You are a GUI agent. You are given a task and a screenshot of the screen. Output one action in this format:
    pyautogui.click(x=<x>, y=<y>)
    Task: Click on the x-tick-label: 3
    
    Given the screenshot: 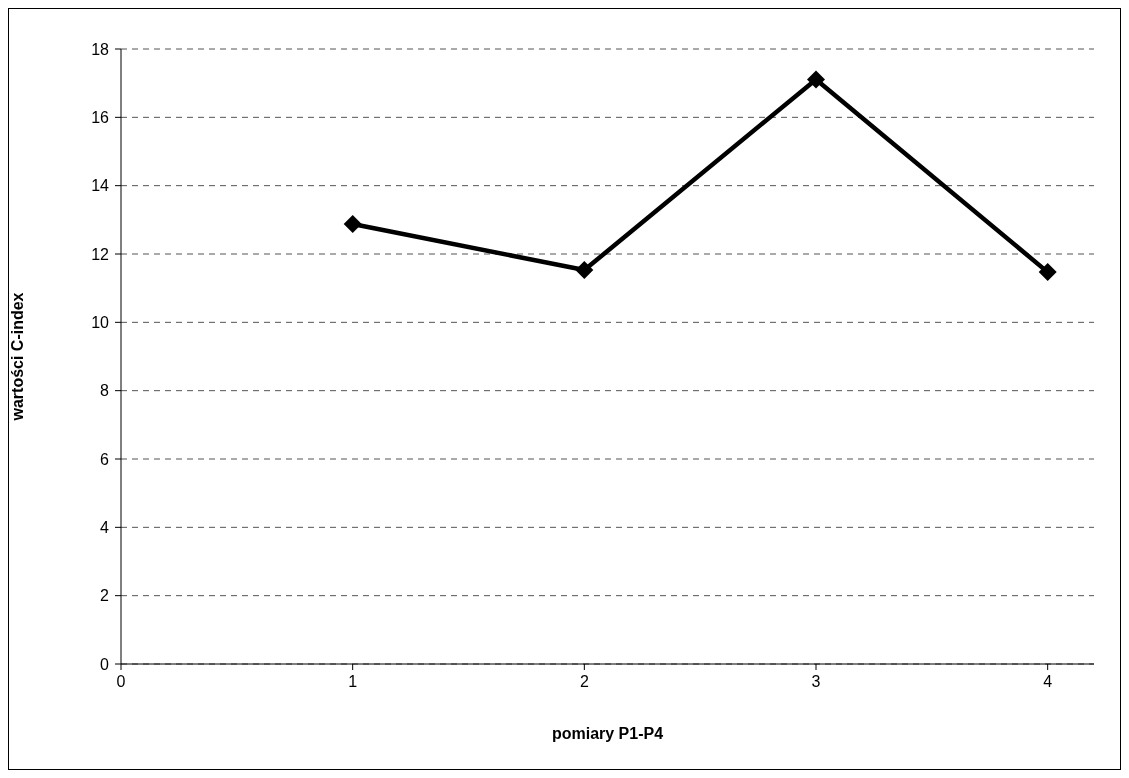 What is the action you would take?
    pyautogui.click(x=816, y=682)
    